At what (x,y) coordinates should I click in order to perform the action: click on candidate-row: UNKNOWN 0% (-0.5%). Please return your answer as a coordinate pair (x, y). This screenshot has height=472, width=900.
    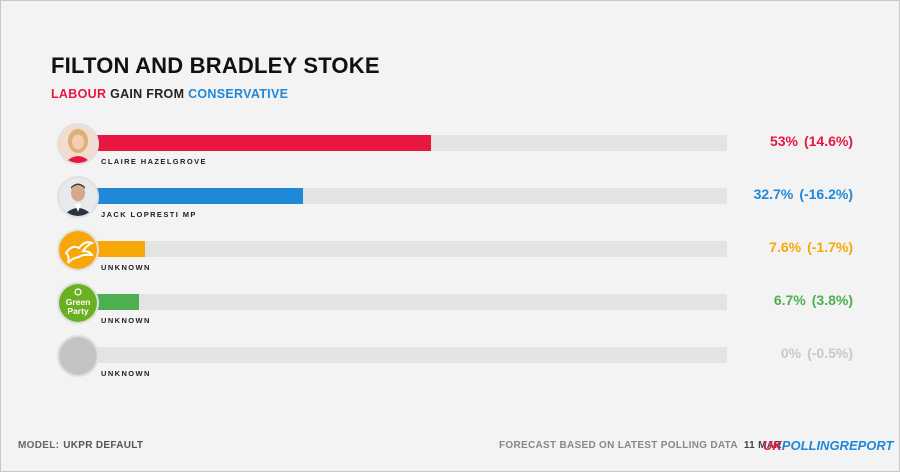
    Looking at the image, I should click on (450, 360).